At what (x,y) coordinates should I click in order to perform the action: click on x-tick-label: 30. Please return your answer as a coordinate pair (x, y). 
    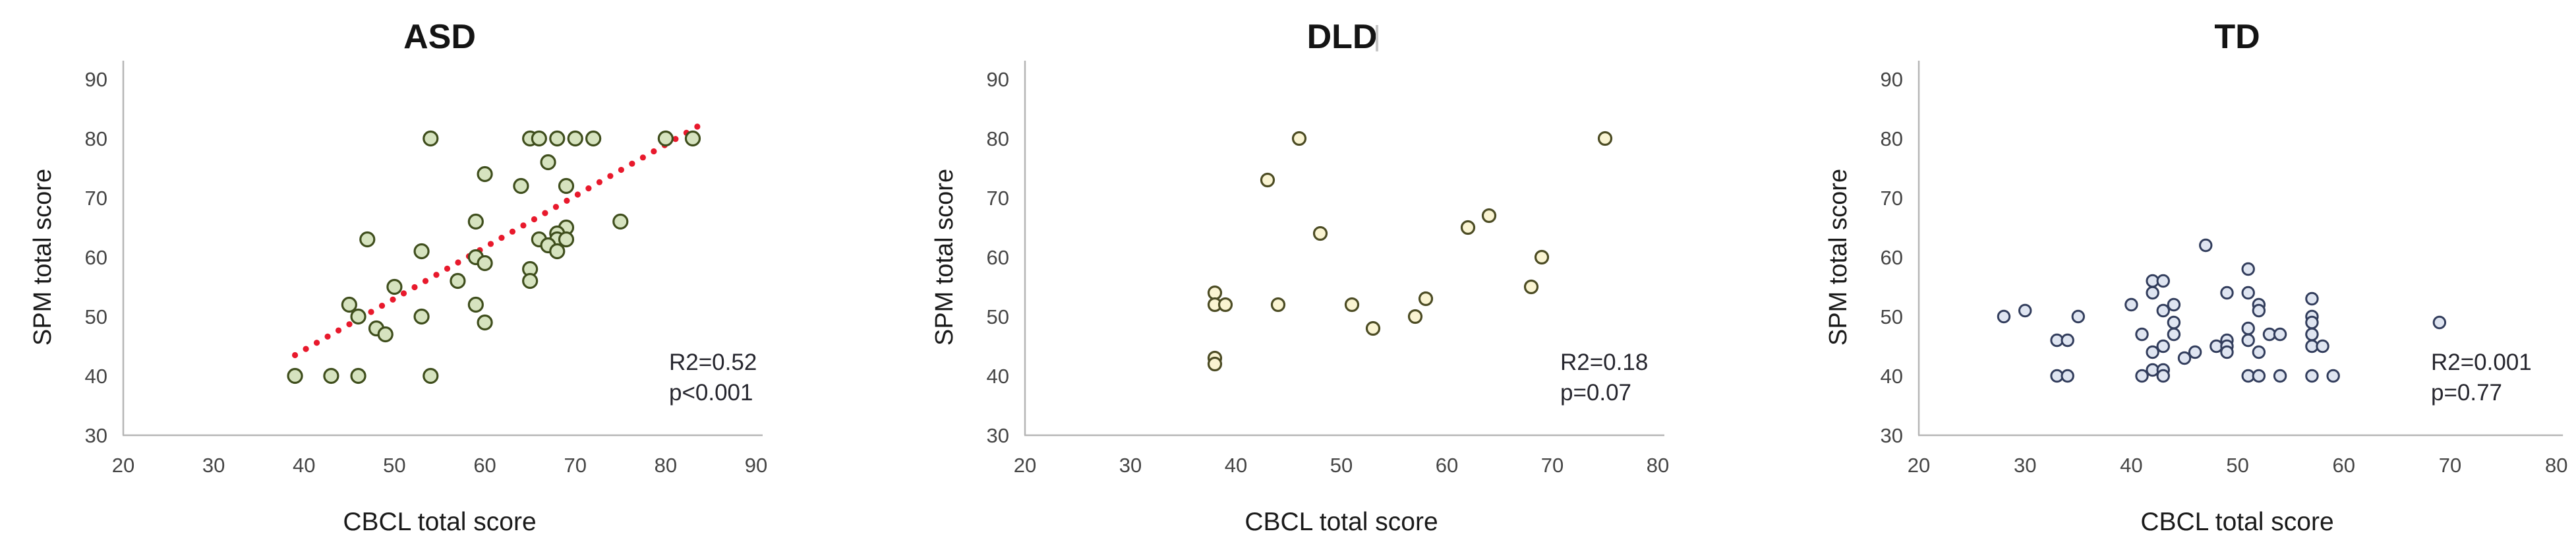
    Looking at the image, I should click on (2025, 465).